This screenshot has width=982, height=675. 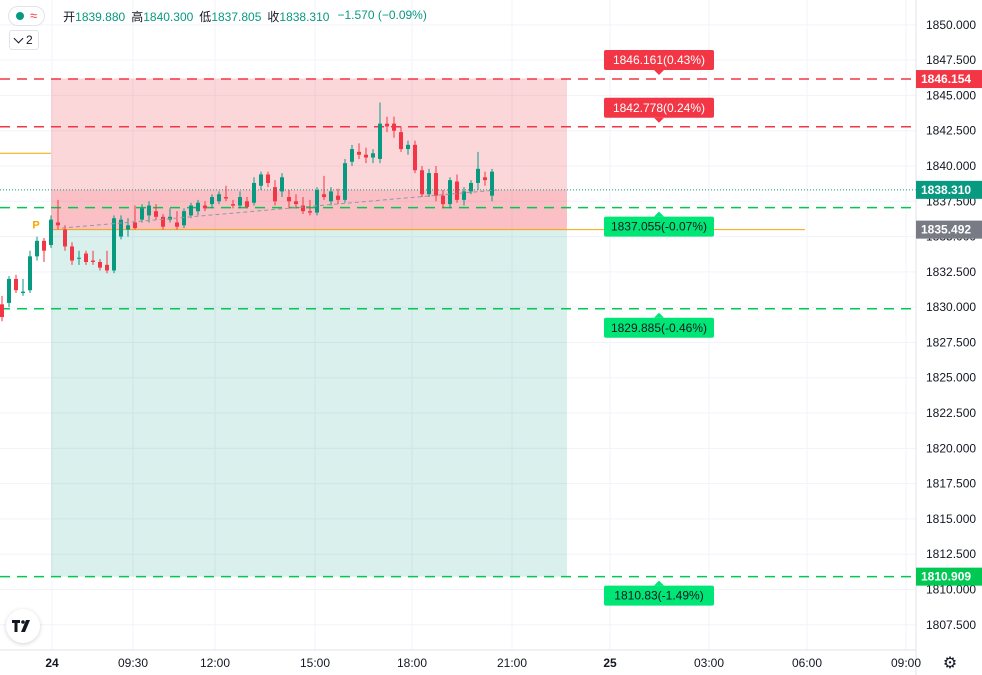 What do you see at coordinates (230, 16) in the screenshot?
I see `ohlc-low: 低1837.805` at bounding box center [230, 16].